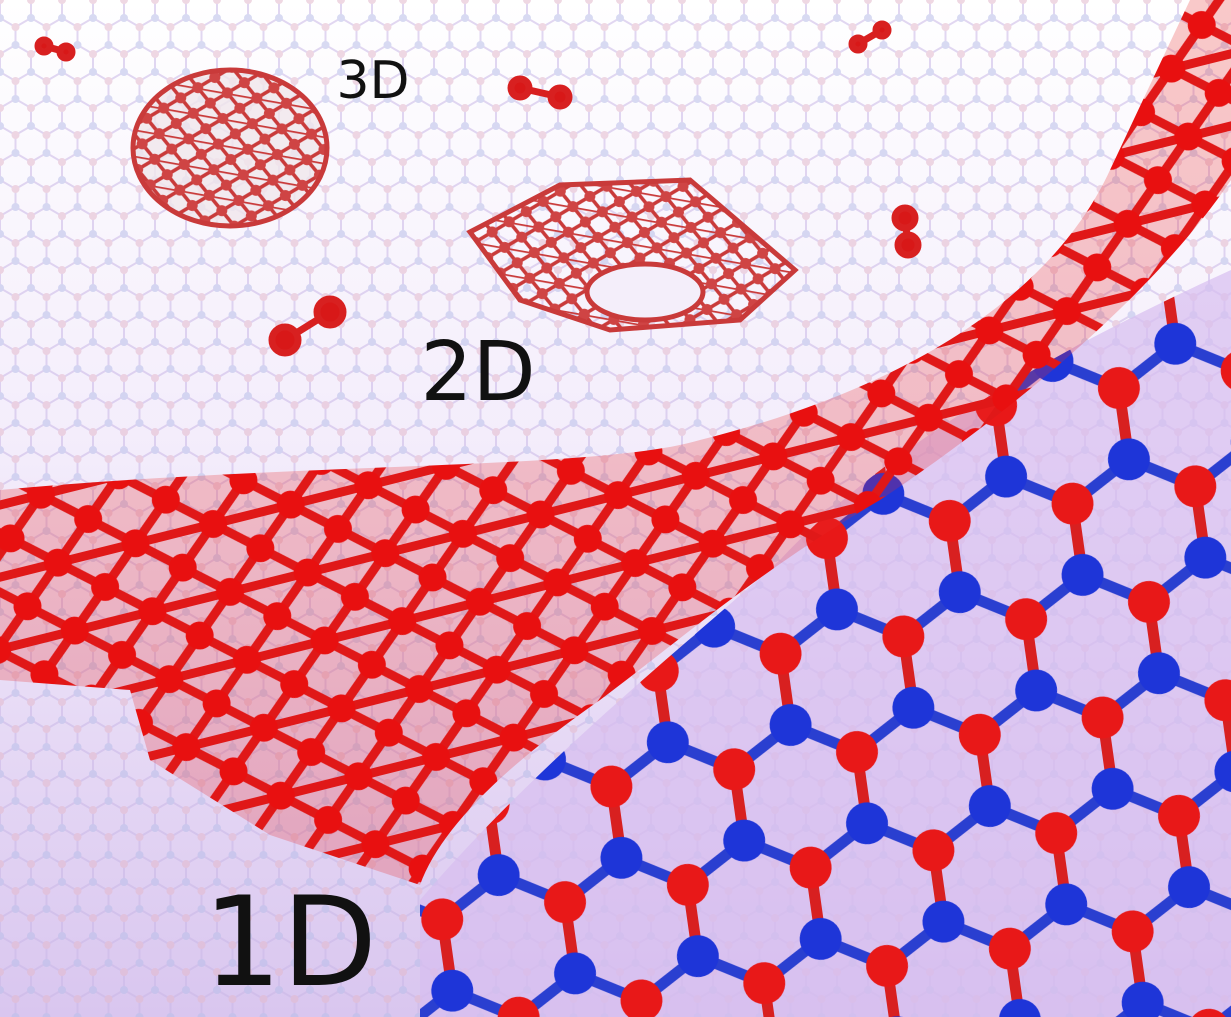  Describe the element at coordinates (372, 81) in the screenshot. I see `label-3d: 3D` at that location.